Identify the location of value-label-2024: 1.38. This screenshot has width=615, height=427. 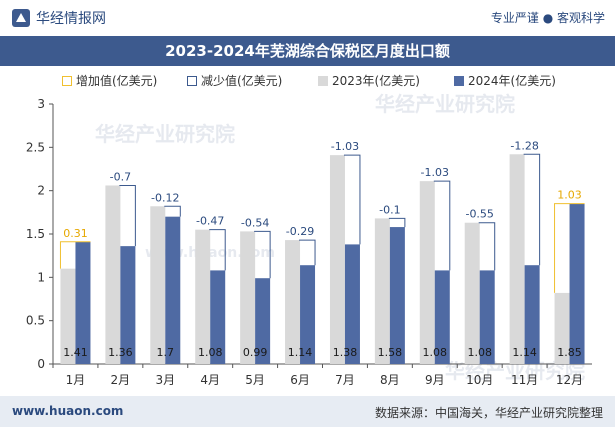
(345, 352).